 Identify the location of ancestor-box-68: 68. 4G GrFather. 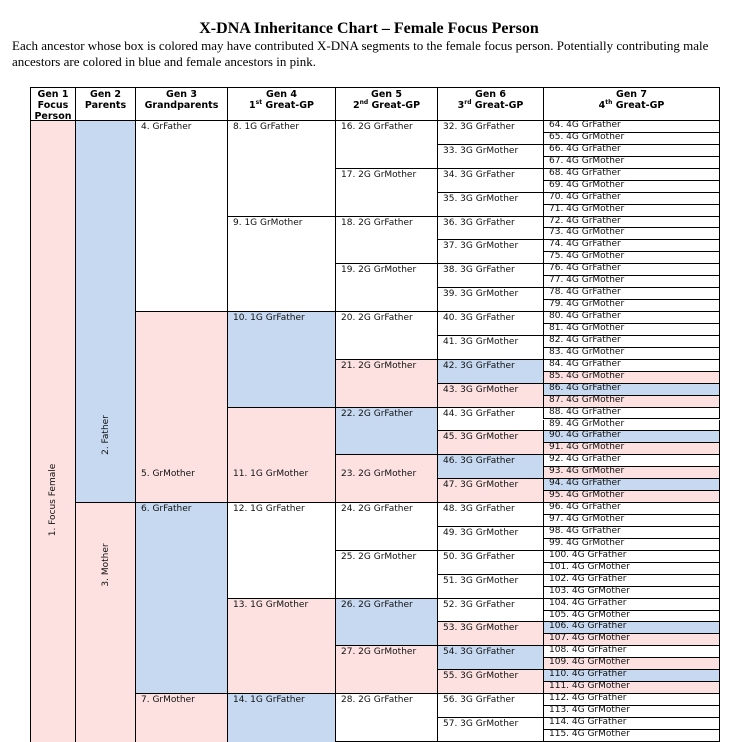
(631, 174).